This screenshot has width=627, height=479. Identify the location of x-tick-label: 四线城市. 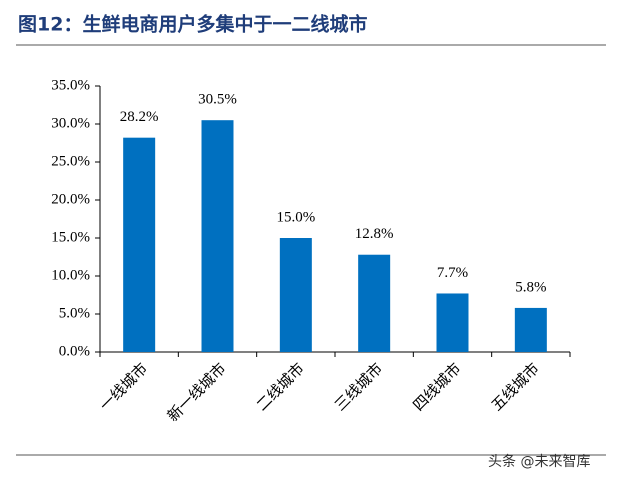
(436, 386).